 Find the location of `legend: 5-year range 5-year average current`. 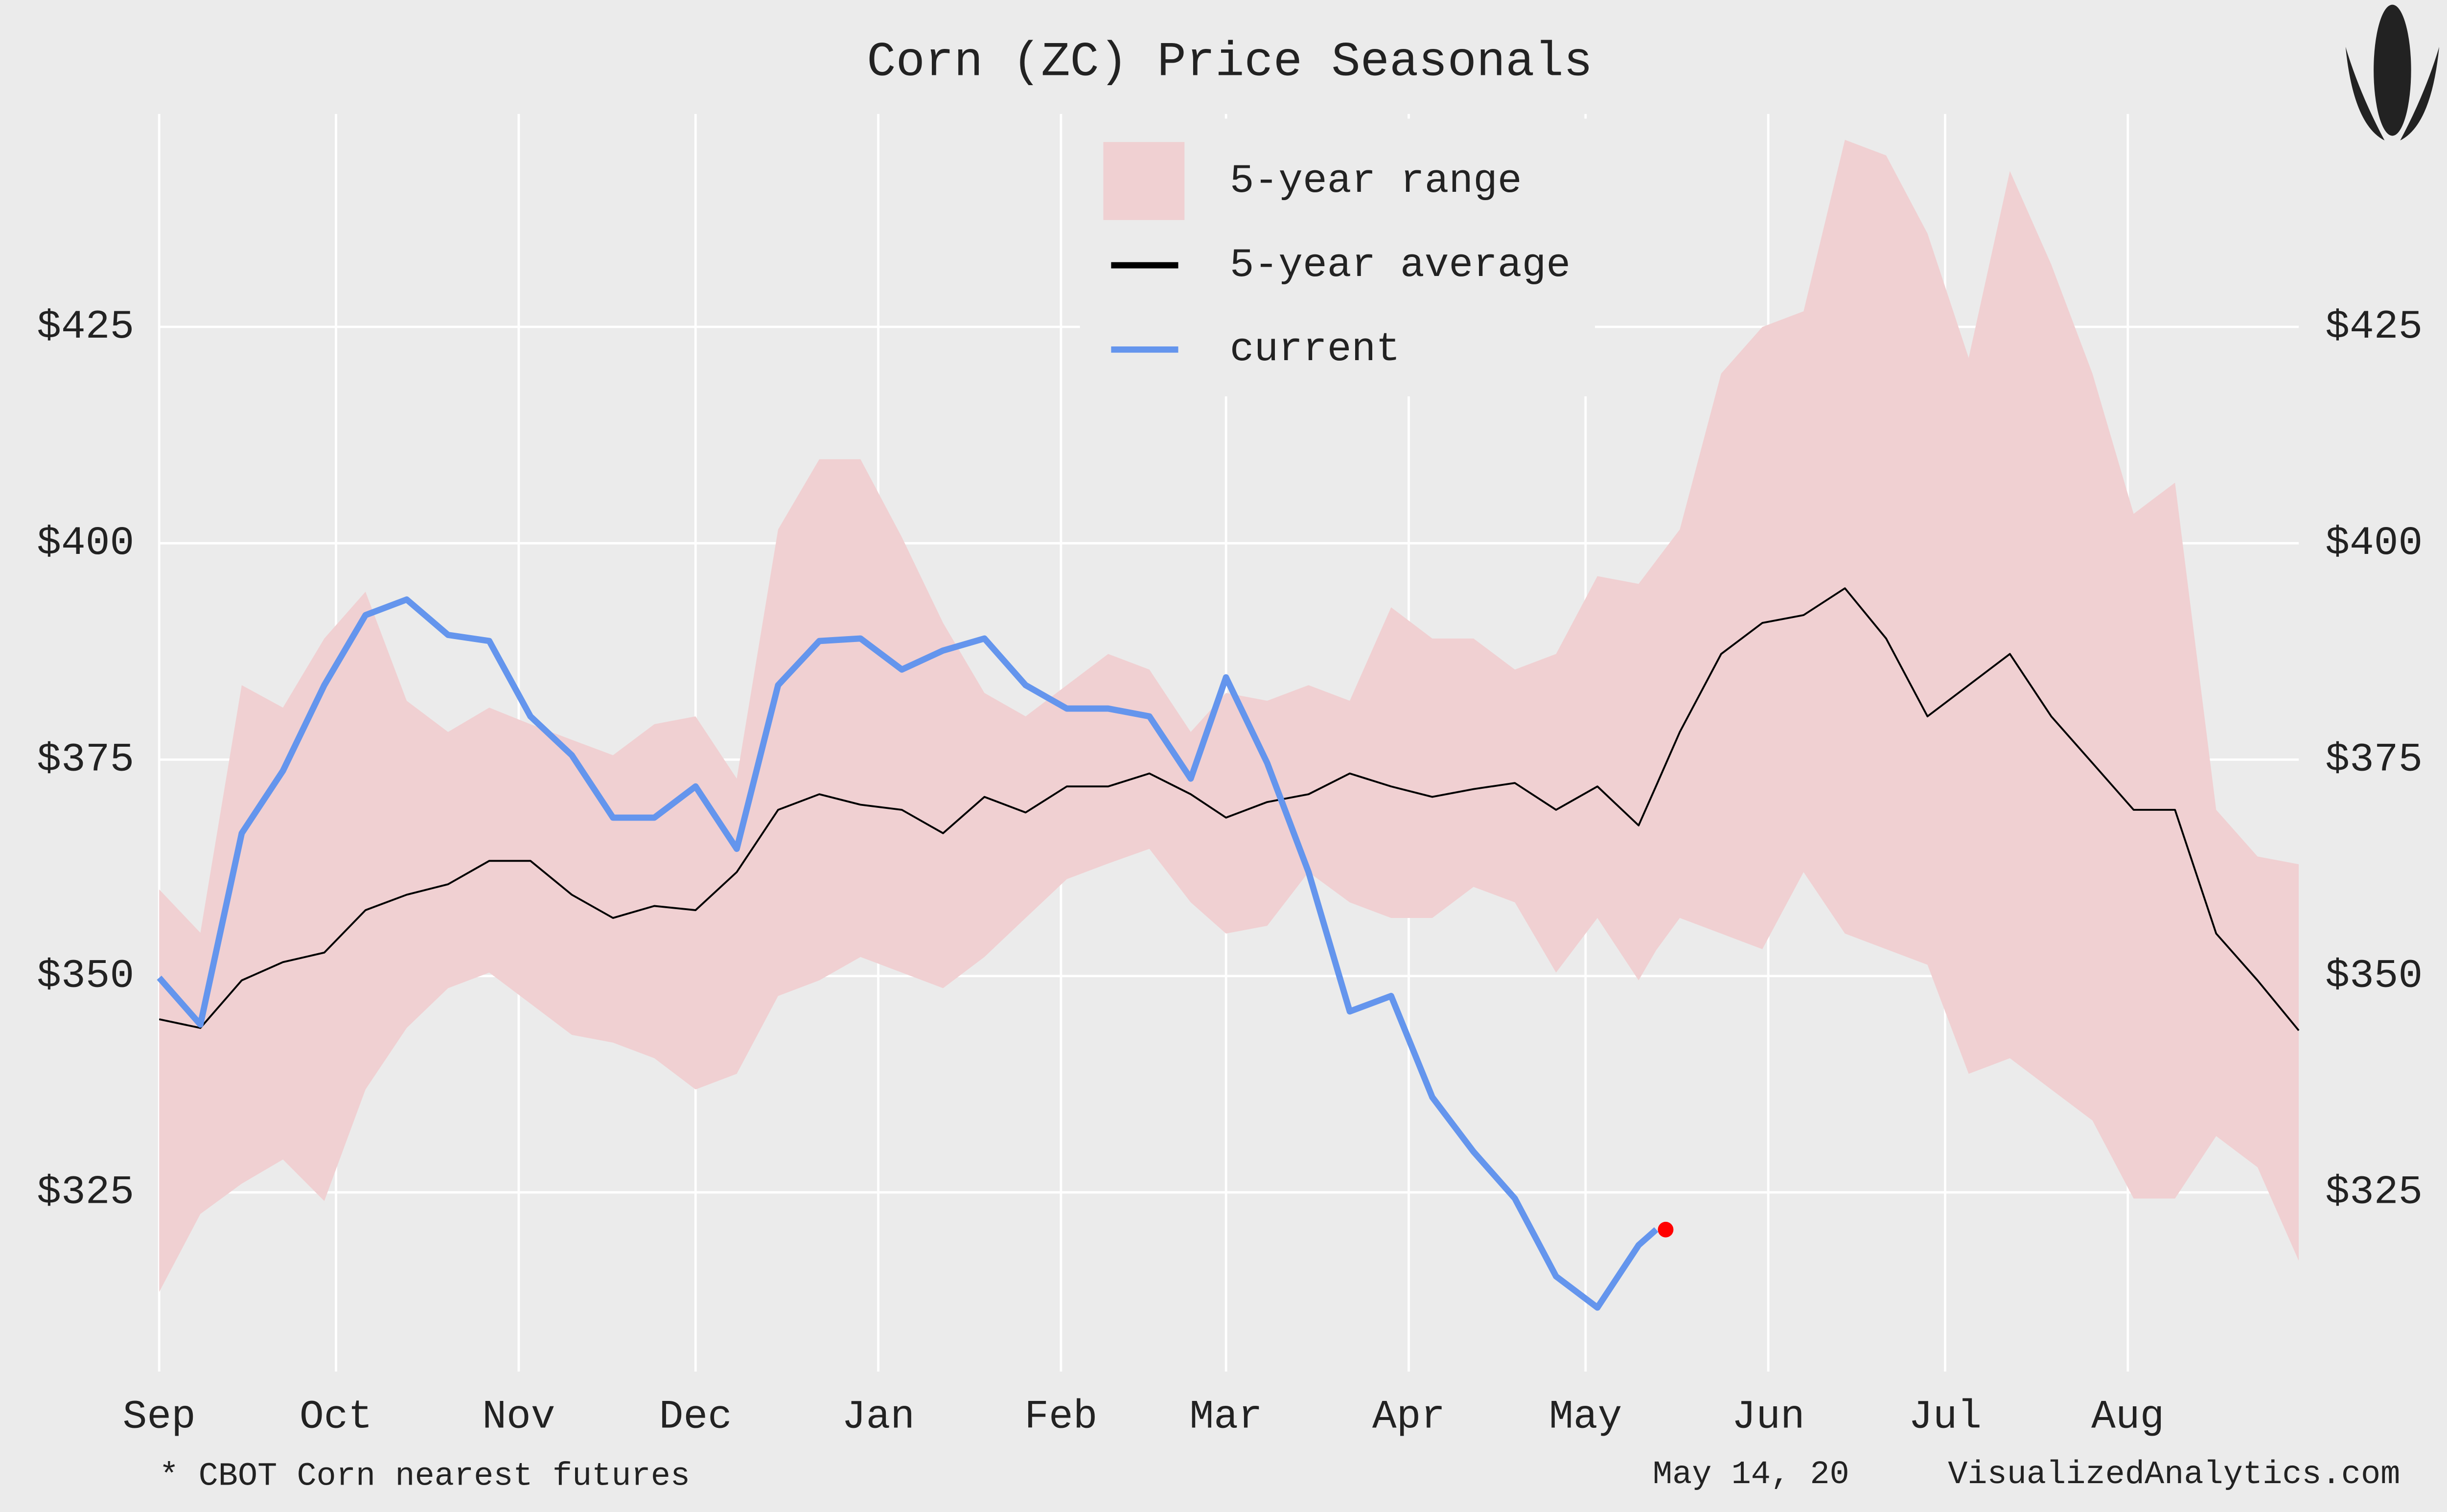

legend: 5-year range 5-year average current is located at coordinates (1337, 257).